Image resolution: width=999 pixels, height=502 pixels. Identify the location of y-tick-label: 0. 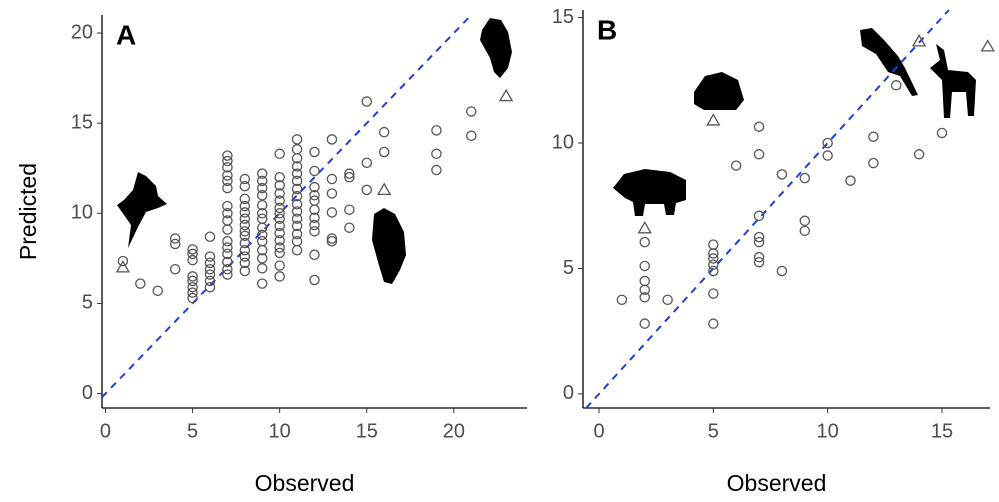
(568, 393).